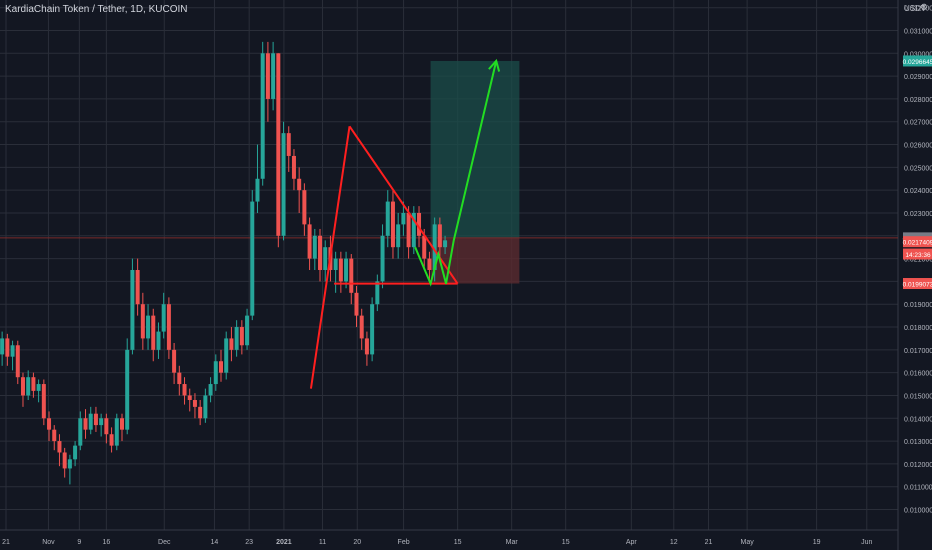  What do you see at coordinates (924, 7) in the screenshot?
I see `settings-gear-icon: ⚙` at bounding box center [924, 7].